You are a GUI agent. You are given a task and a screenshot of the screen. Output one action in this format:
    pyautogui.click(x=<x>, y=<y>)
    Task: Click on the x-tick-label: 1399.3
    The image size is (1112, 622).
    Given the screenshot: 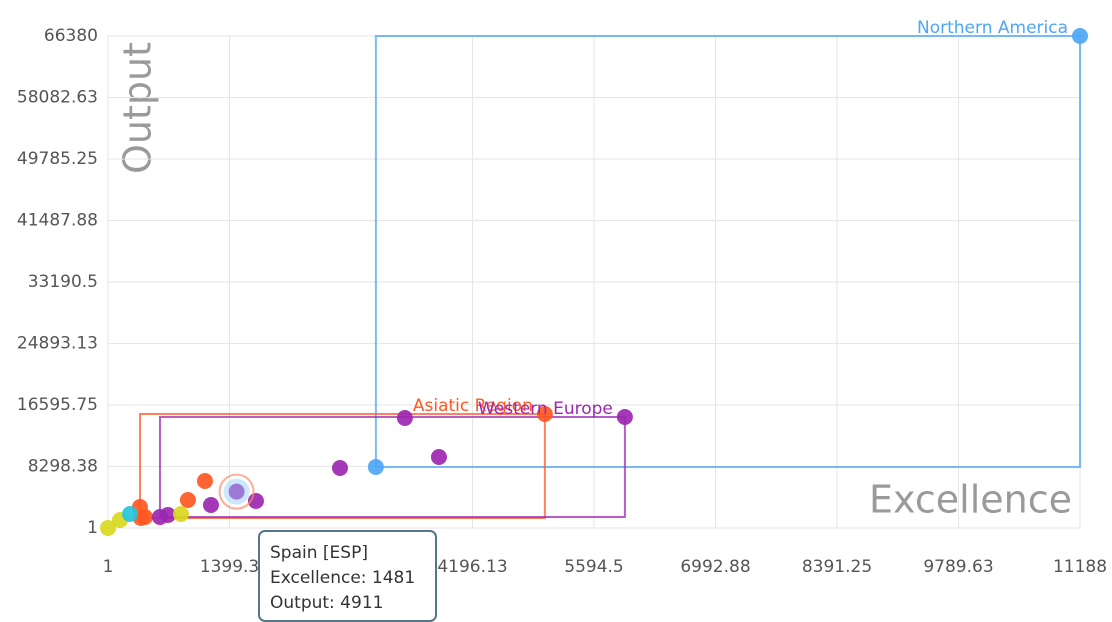 What is the action you would take?
    pyautogui.click(x=229, y=567)
    